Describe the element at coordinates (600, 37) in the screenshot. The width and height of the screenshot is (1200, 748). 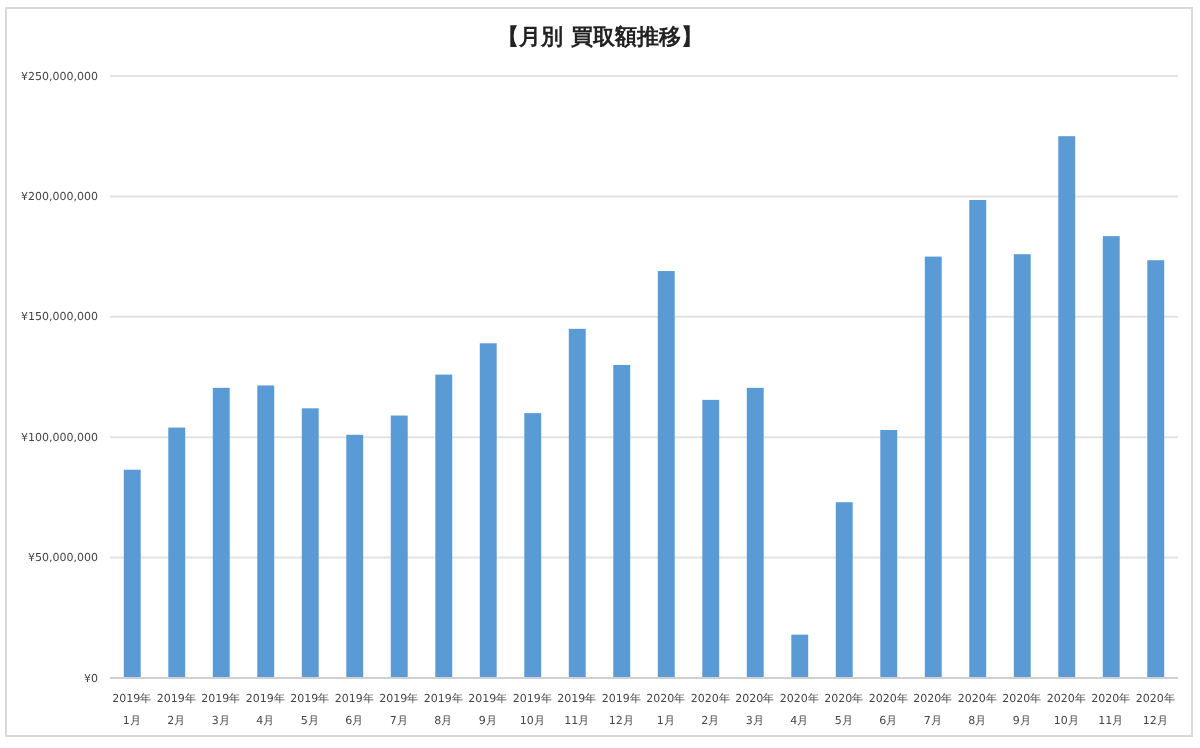
I see `chart-title: 【月別 買取額推移】` at that location.